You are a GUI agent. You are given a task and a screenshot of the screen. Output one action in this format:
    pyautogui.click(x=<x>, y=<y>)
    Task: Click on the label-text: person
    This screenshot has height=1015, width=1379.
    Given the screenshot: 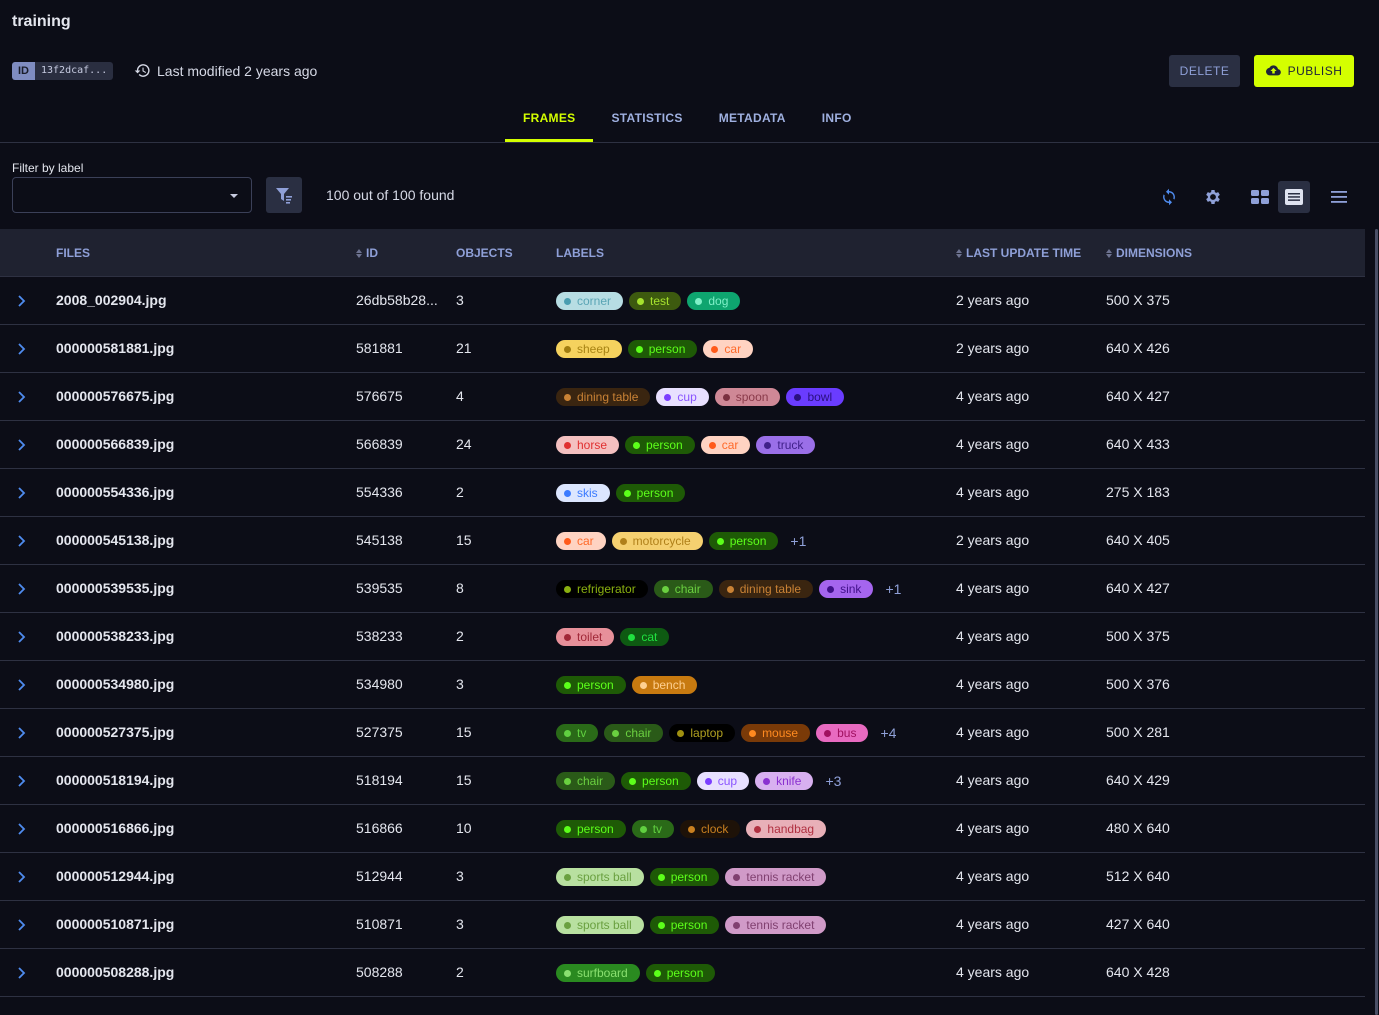 What is the action you would take?
    pyautogui.click(x=664, y=445)
    